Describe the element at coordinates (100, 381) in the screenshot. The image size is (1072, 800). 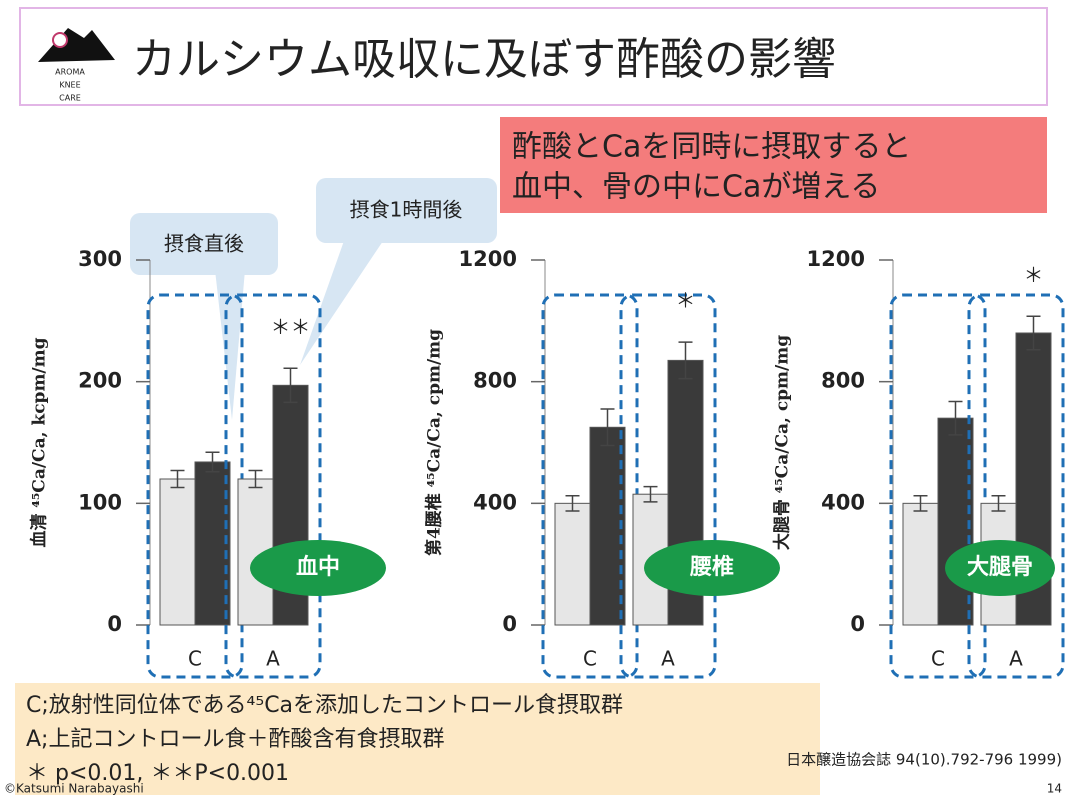
I see `y-tick-label: 200` at that location.